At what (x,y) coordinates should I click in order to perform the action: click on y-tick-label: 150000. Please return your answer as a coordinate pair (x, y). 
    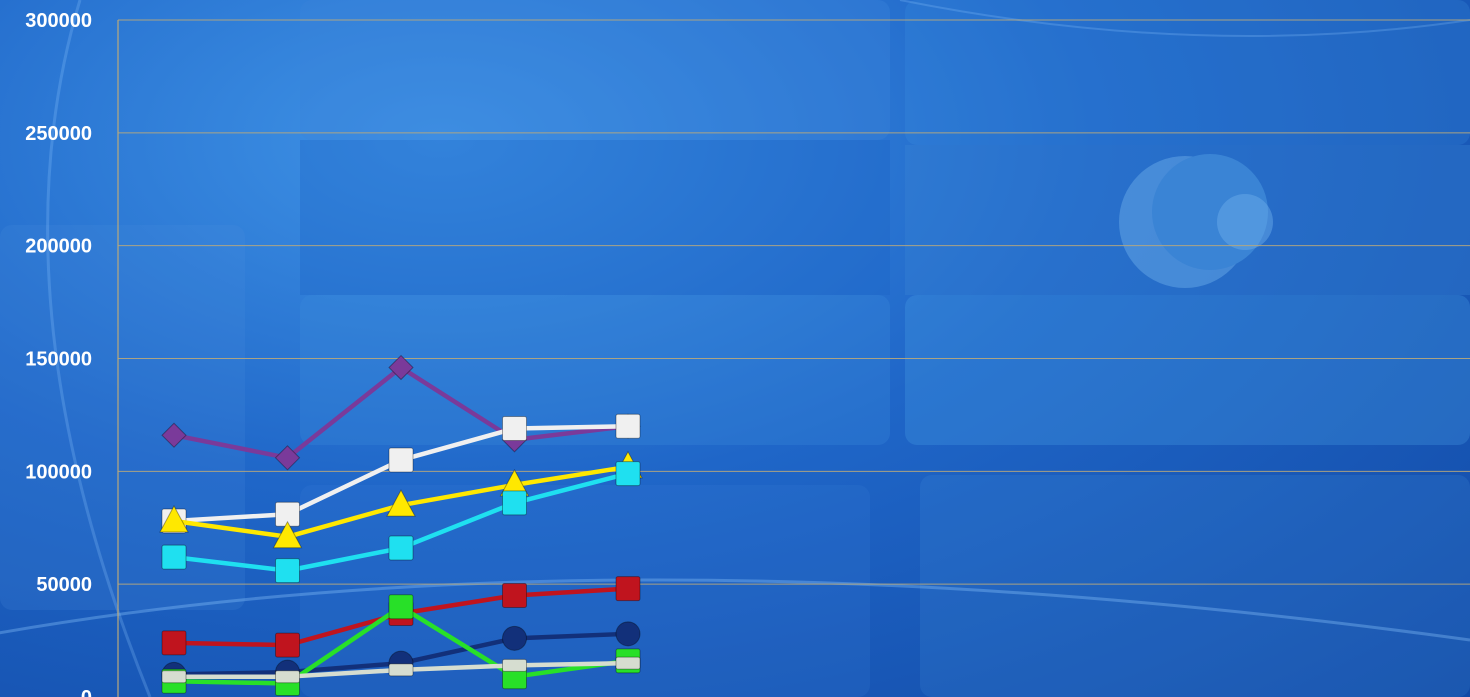
    Looking at the image, I should click on (58, 360).